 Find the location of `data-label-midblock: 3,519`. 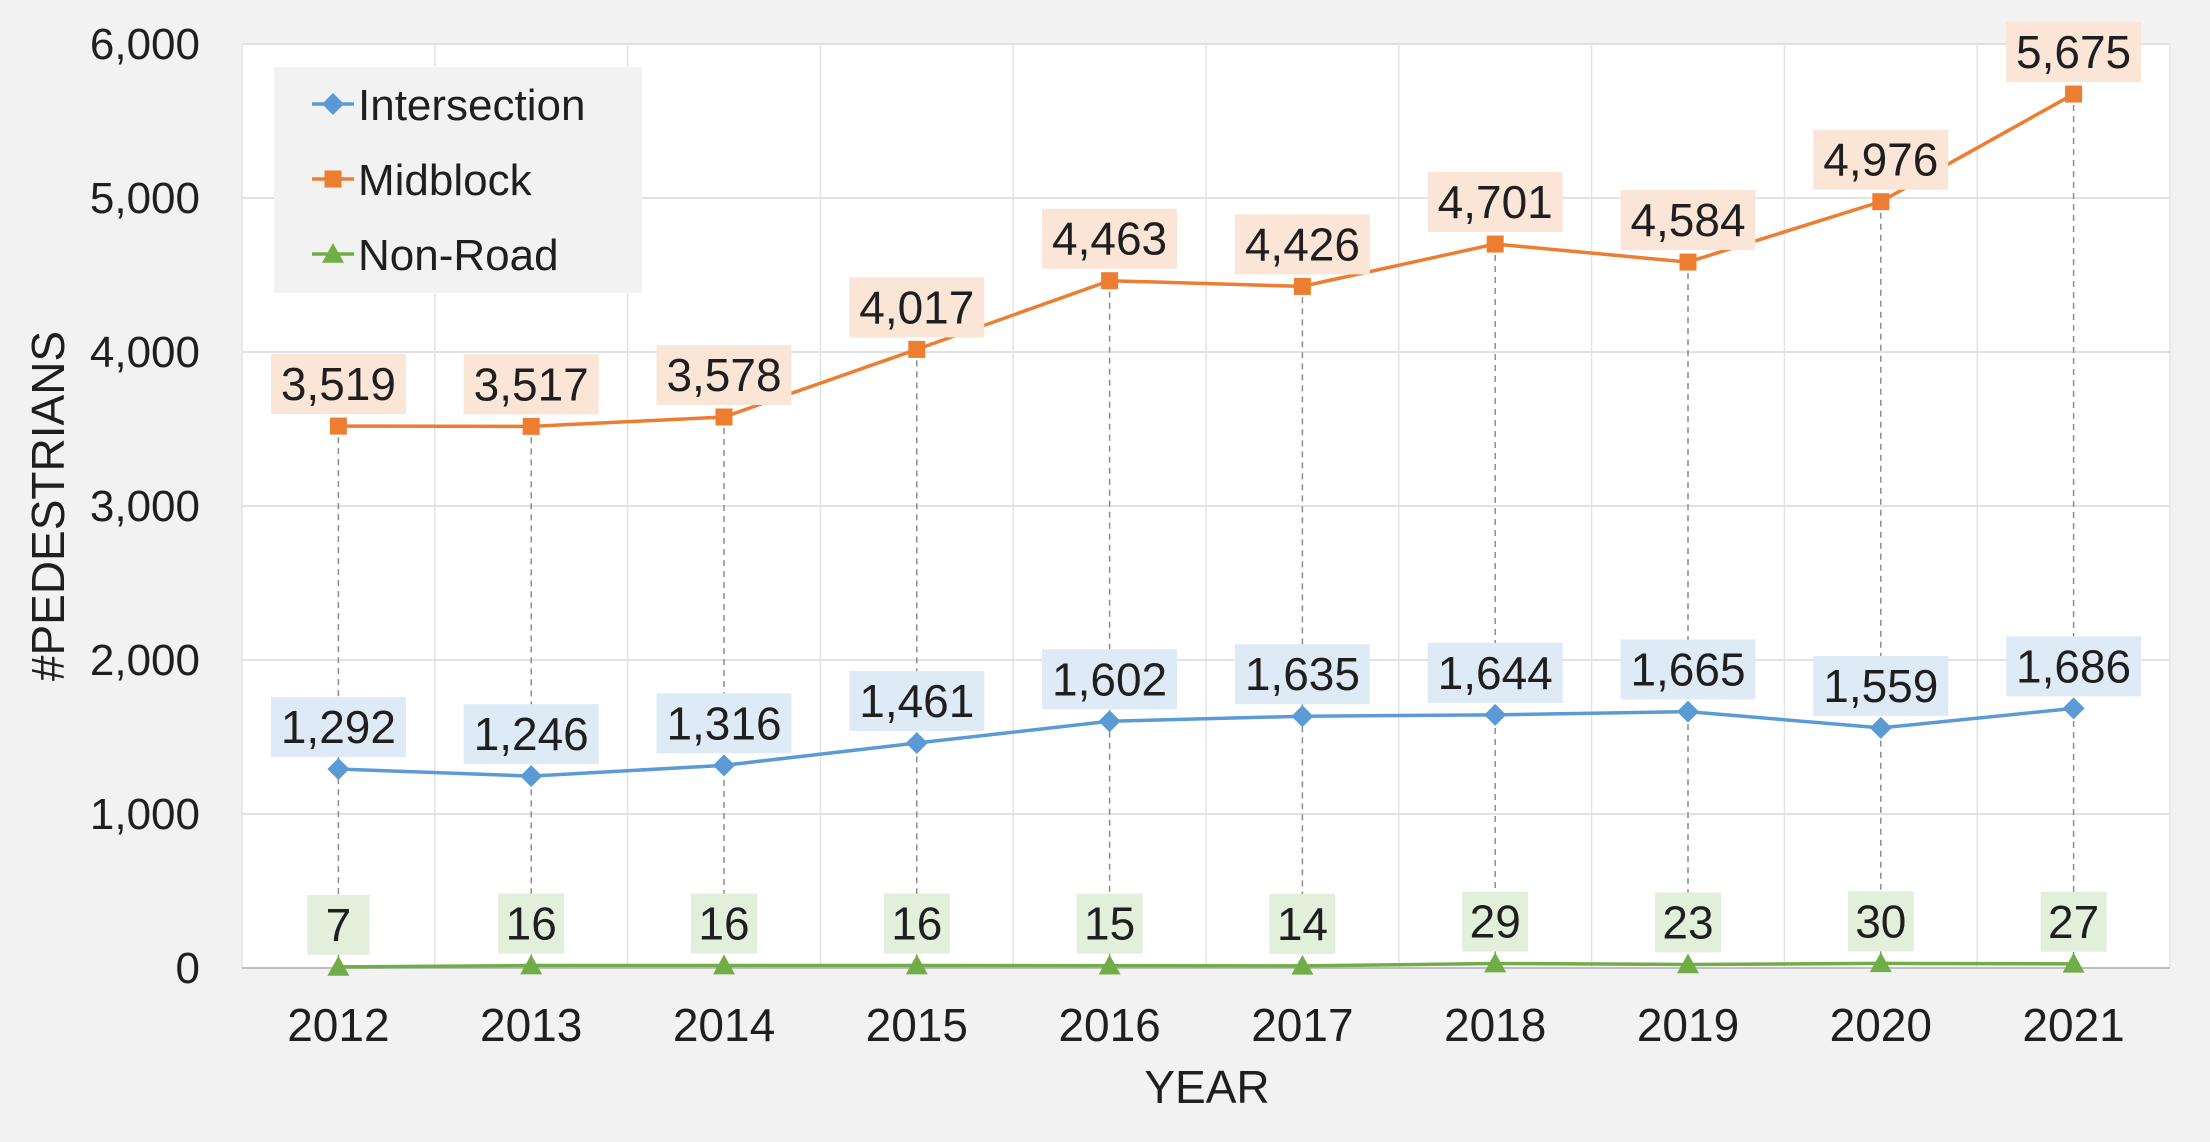

data-label-midblock: 3,519 is located at coordinates (338, 384).